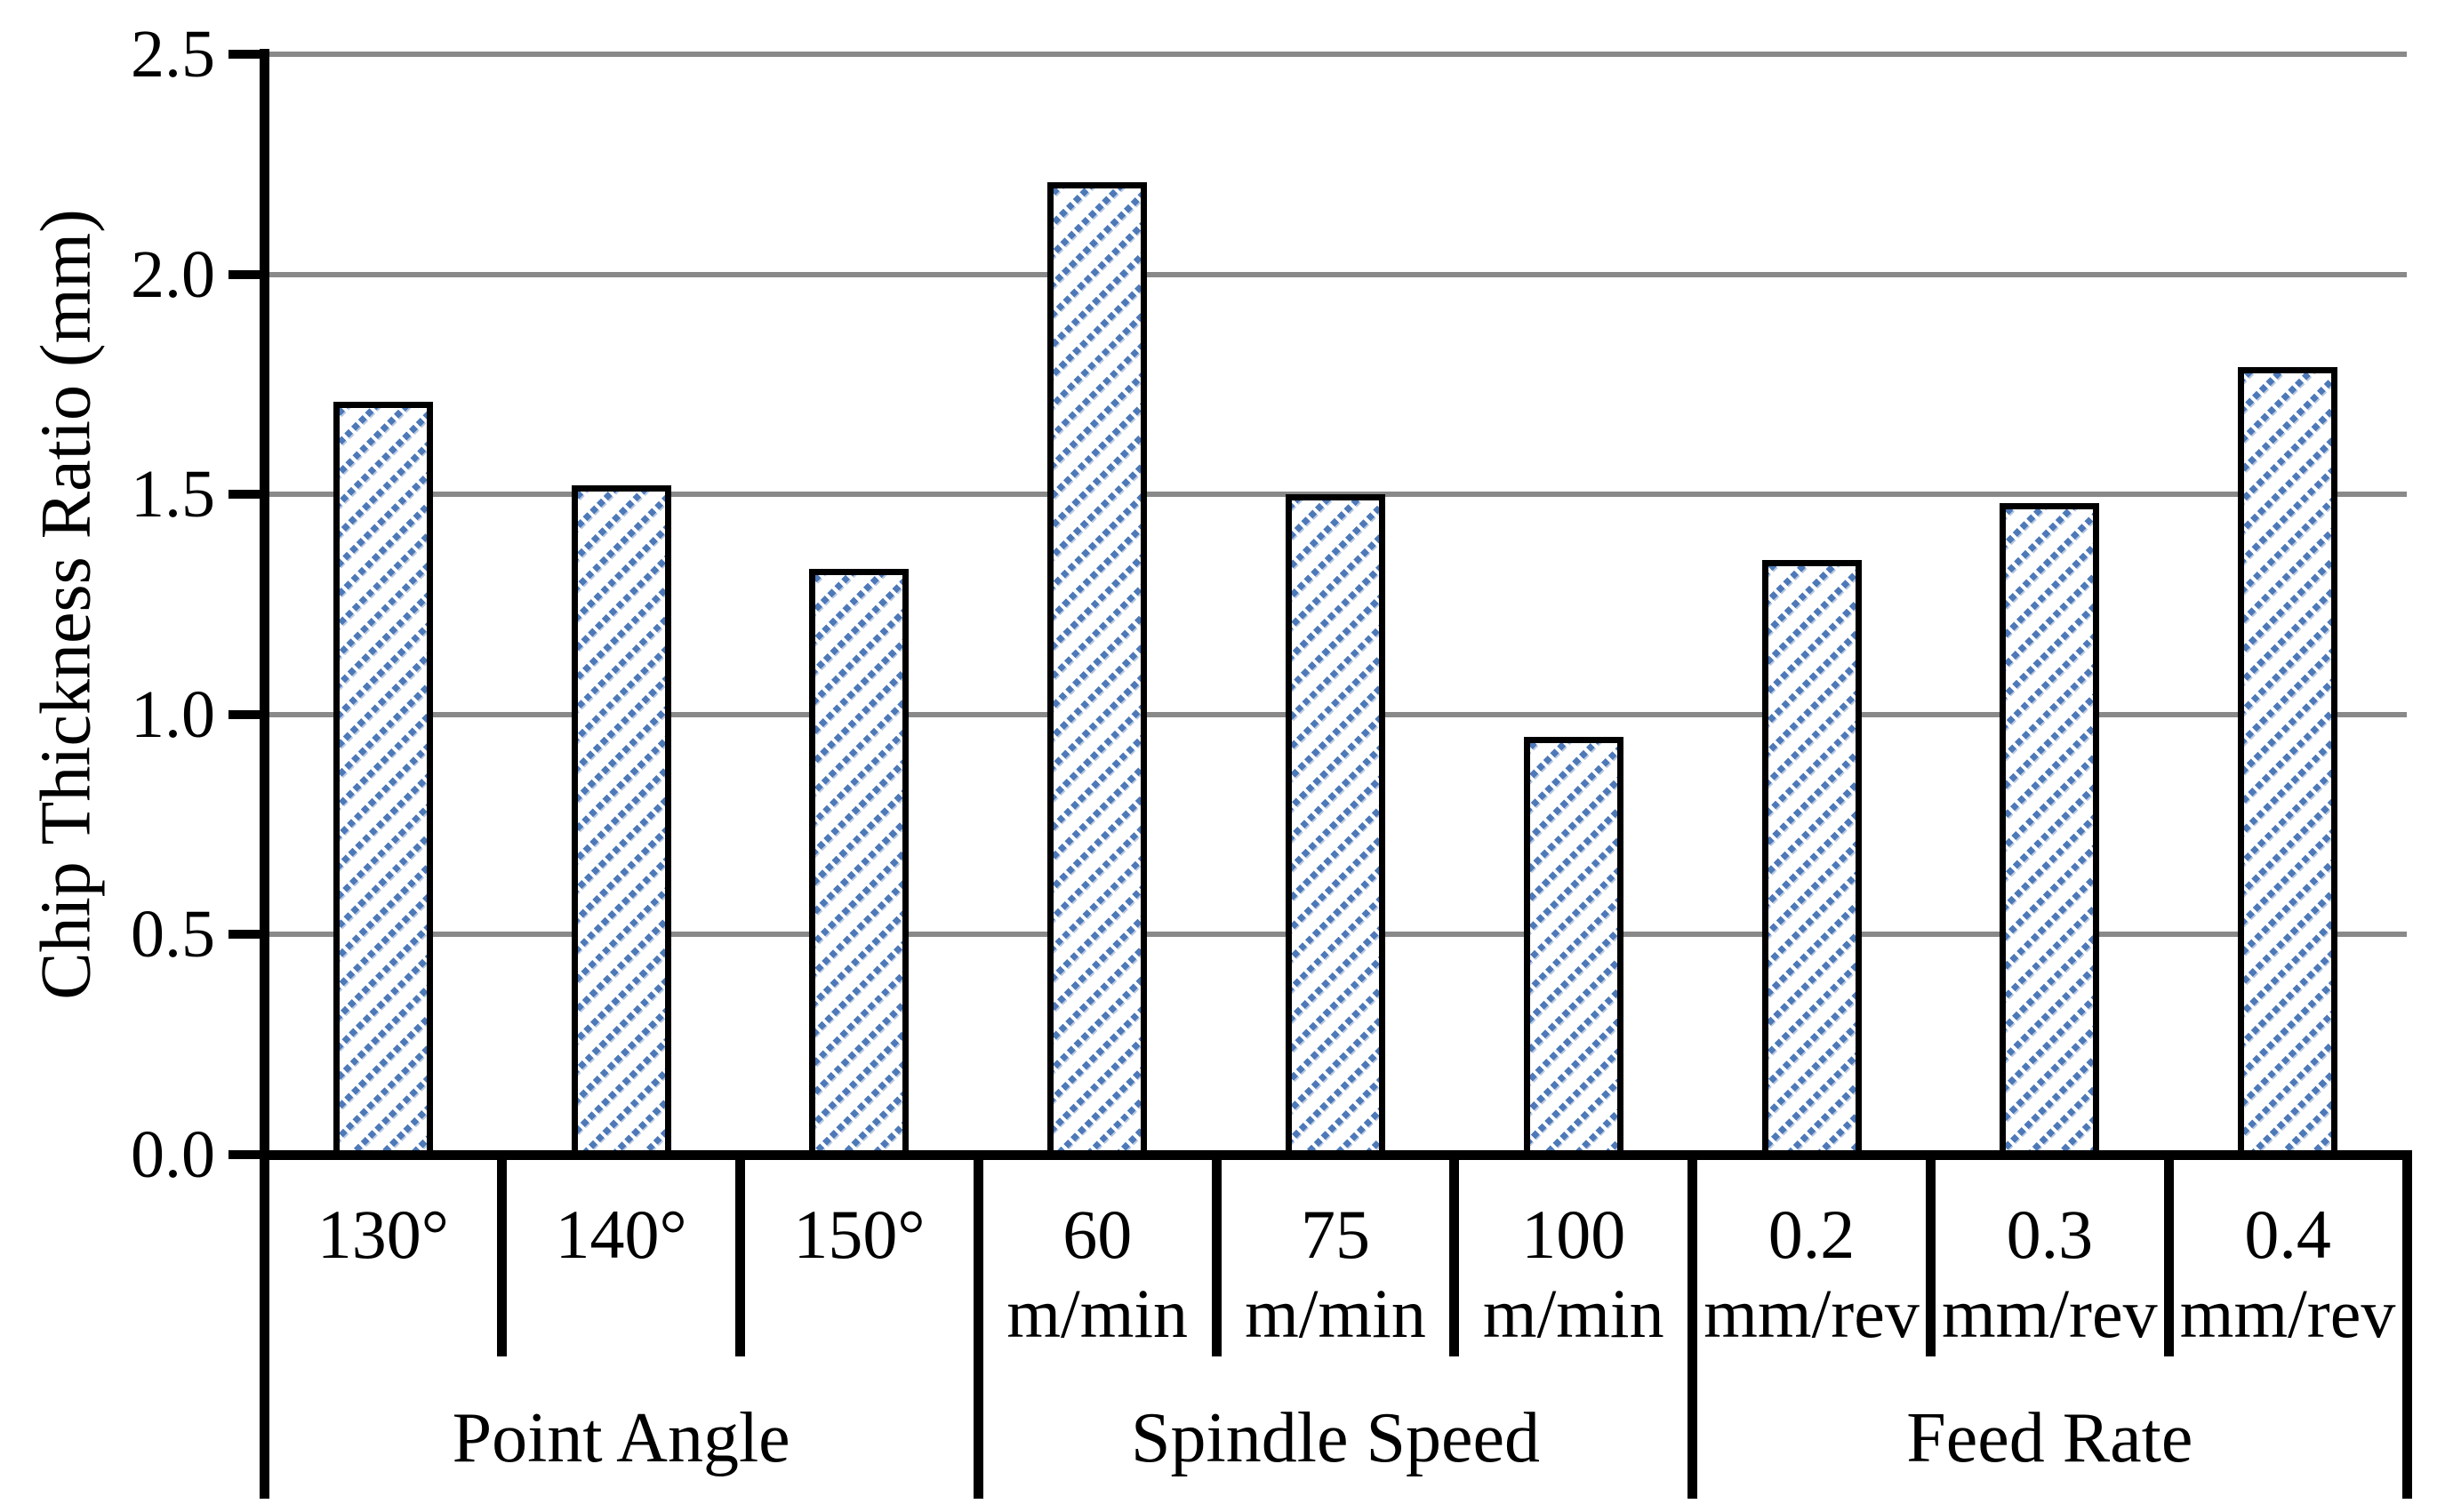 Image resolution: width=2437 pixels, height=1512 pixels. Describe the element at coordinates (2050, 1234) in the screenshot. I see `category-label-line: 0.3` at that location.